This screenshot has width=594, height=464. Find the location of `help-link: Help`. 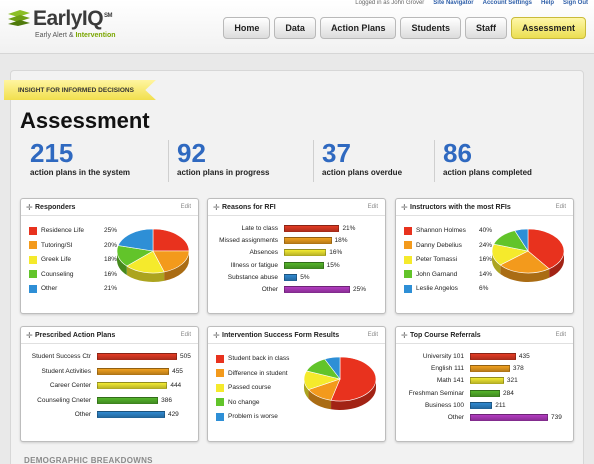

help-link: Help is located at coordinates (547, 3).